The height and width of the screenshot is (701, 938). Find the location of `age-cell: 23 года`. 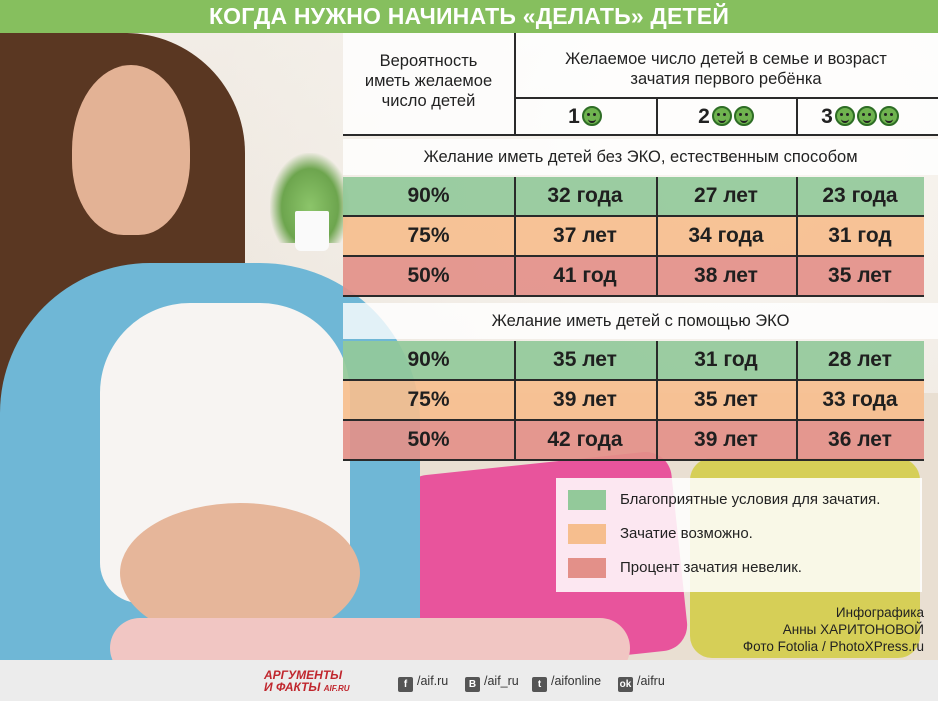

age-cell: 23 года is located at coordinates (860, 195).